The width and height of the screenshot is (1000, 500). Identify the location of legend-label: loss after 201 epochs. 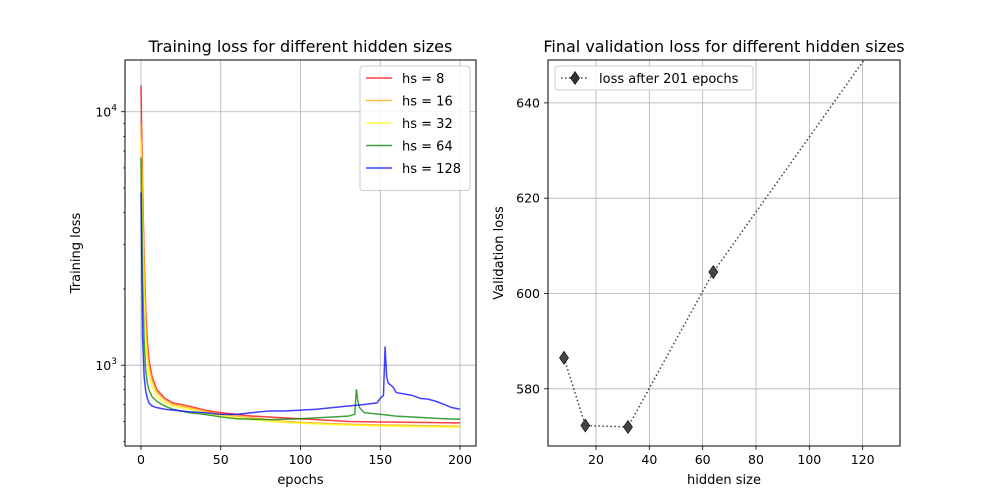
(669, 79).